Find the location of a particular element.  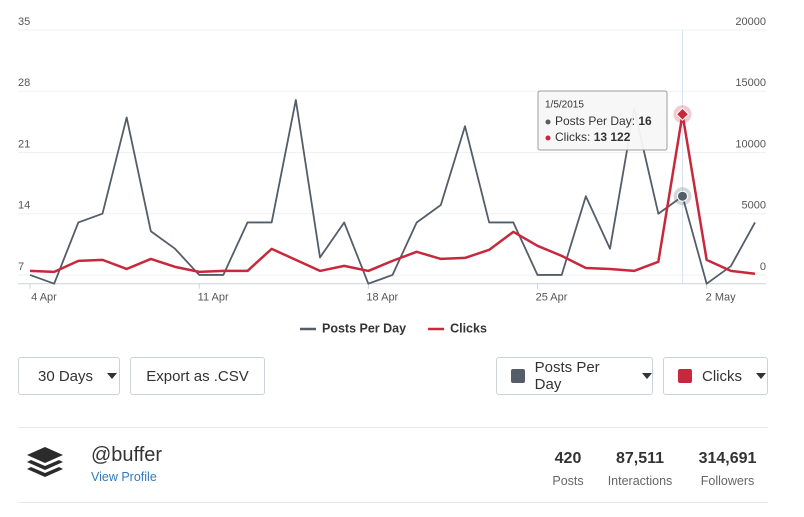

export-button: Export as .CSV is located at coordinates (197, 376).